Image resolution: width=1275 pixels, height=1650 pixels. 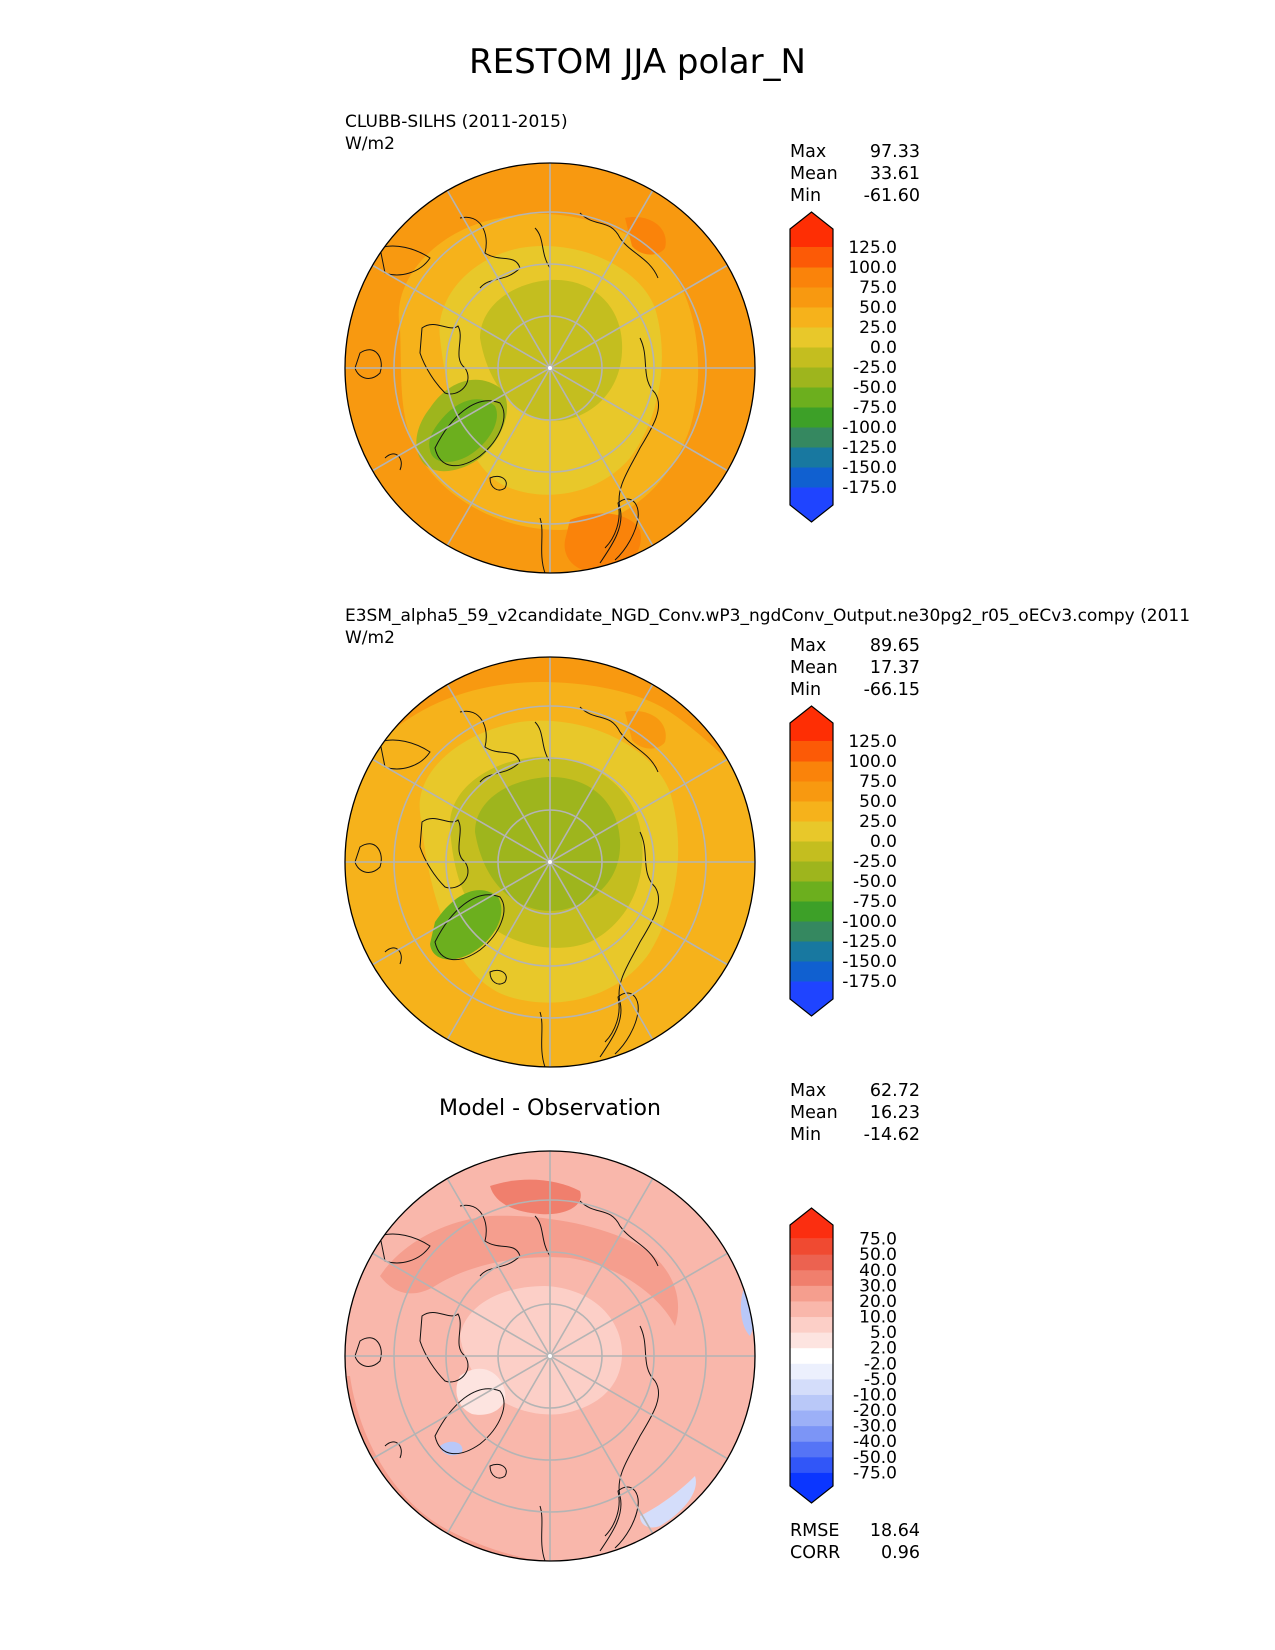 What do you see at coordinates (894, 668) in the screenshot?
I see `mean-value: 17.37` at bounding box center [894, 668].